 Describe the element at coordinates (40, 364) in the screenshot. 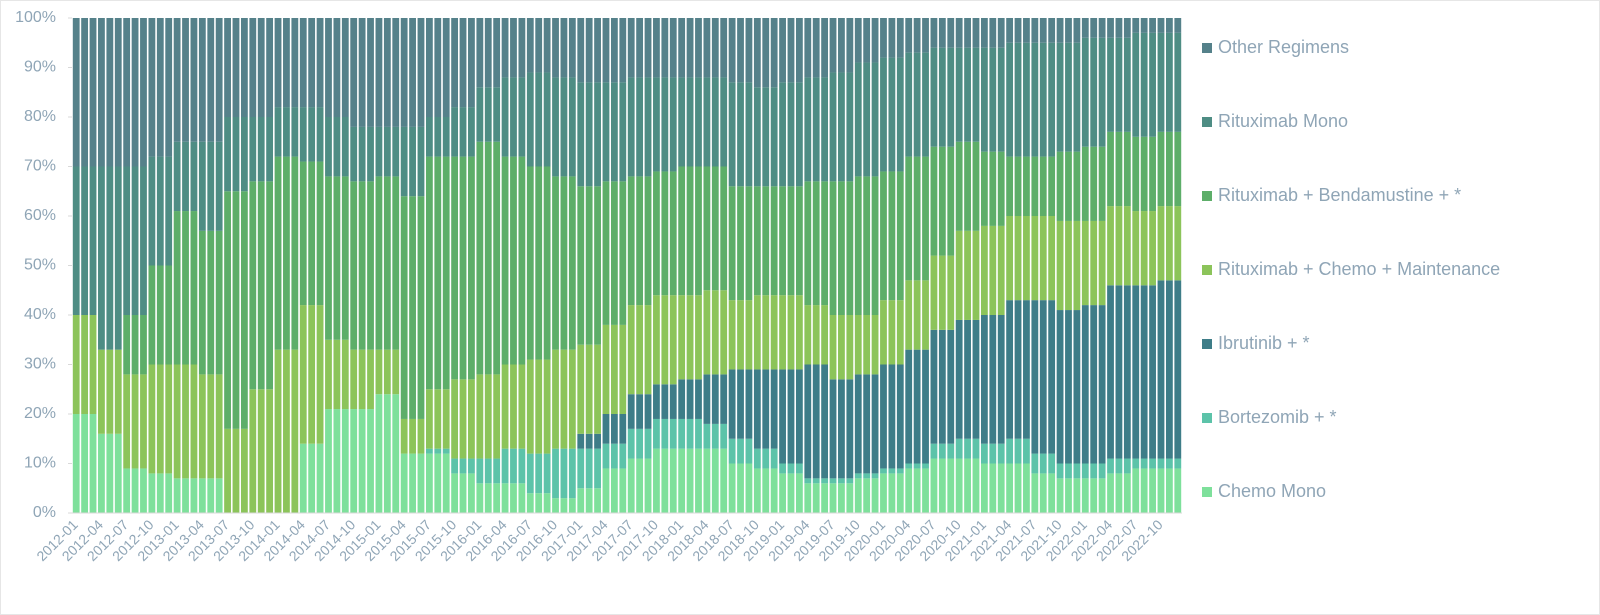

I see `y-tick-label: 30%` at that location.